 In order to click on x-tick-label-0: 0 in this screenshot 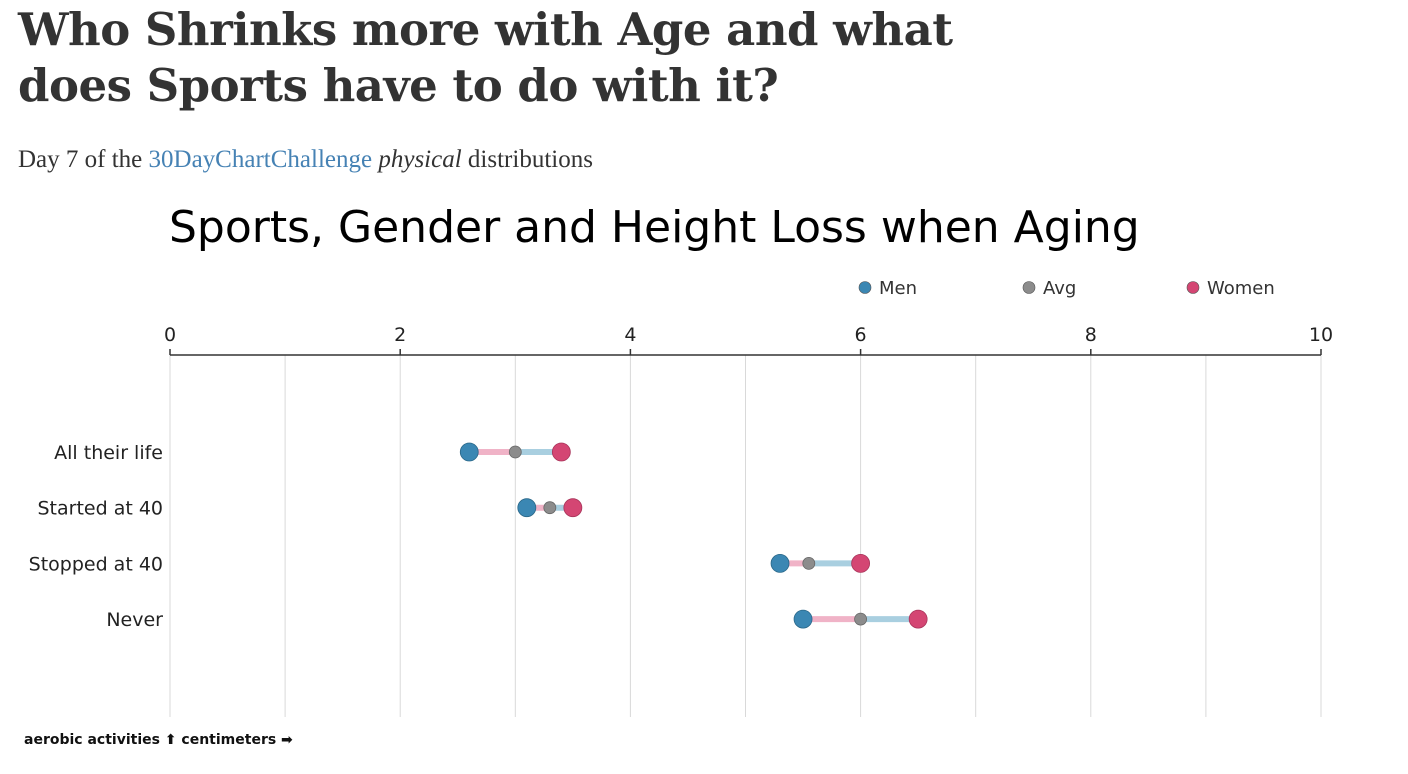, I will do `click(170, 335)`.